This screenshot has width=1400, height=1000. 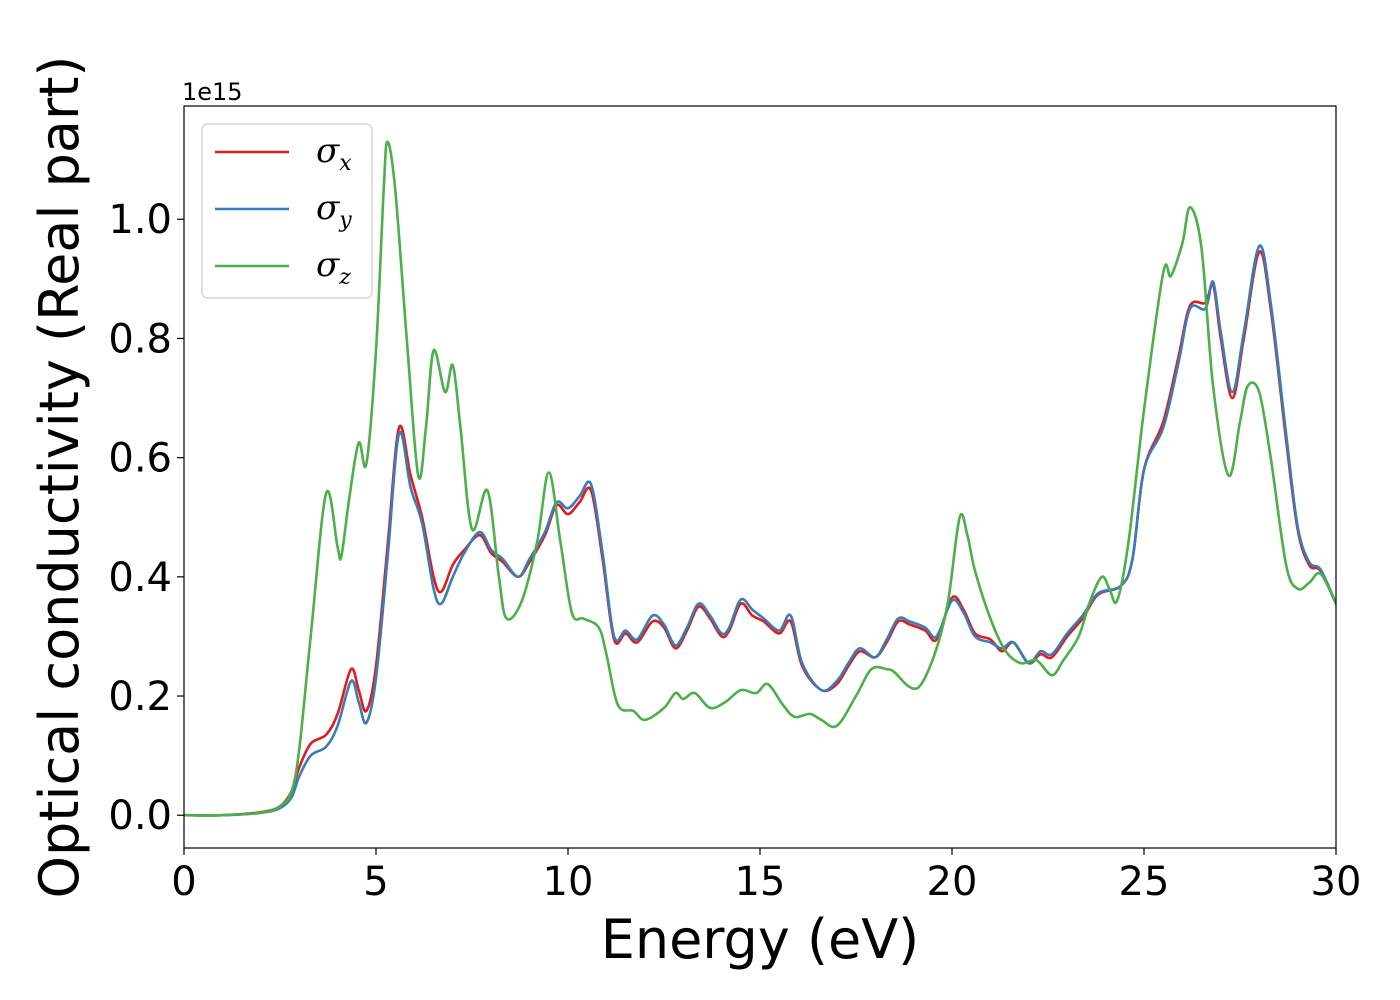 What do you see at coordinates (140, 220) in the screenshot?
I see `y-tick-label: 1.0` at bounding box center [140, 220].